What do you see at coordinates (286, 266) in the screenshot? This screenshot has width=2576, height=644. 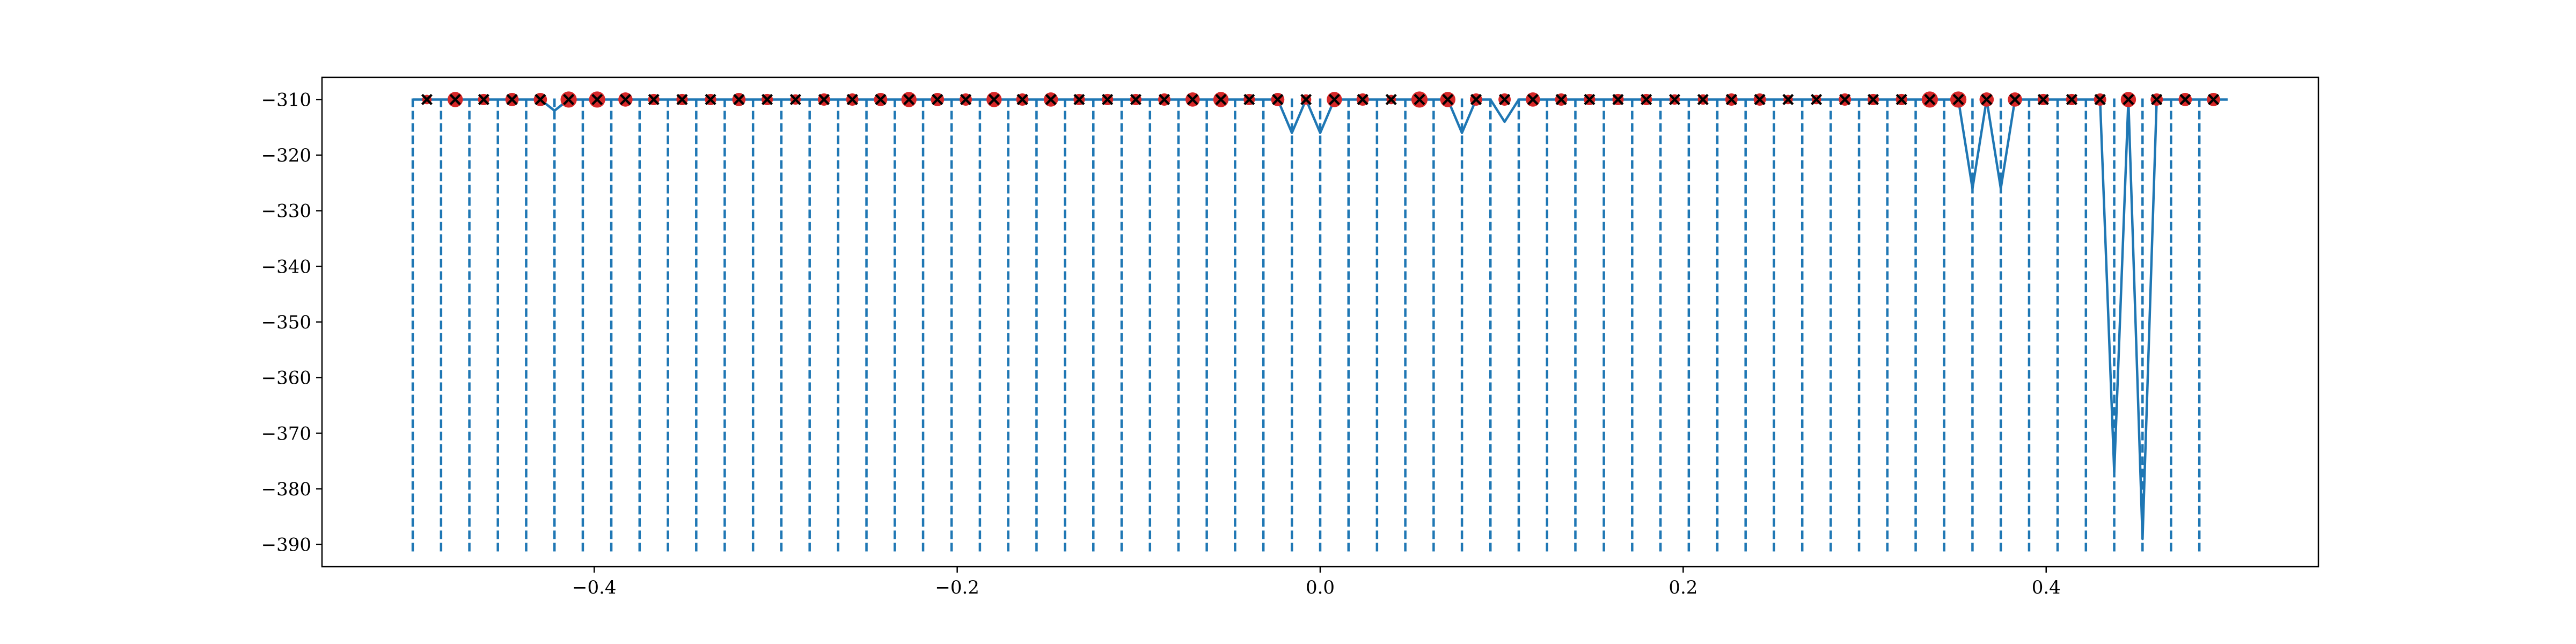 I see `y-tick-label-3: −340` at bounding box center [286, 266].